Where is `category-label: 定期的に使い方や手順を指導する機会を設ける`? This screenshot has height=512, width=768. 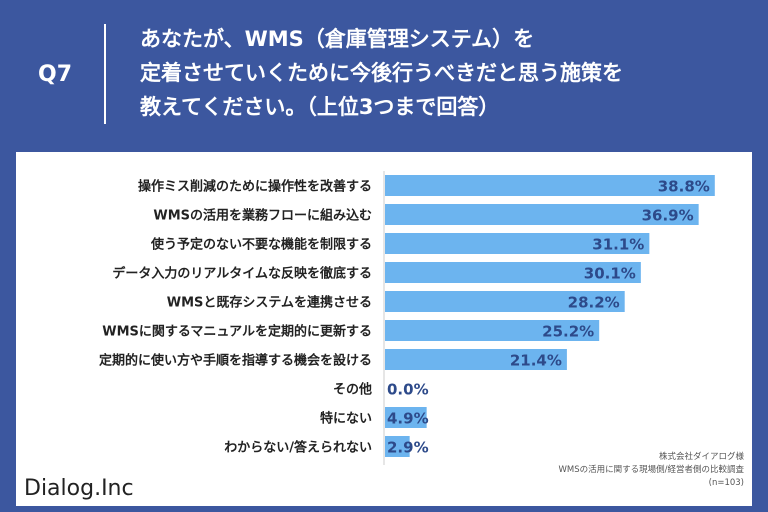 category-label: 定期的に使い方や手順を指導する機会を設ける is located at coordinates (235, 361).